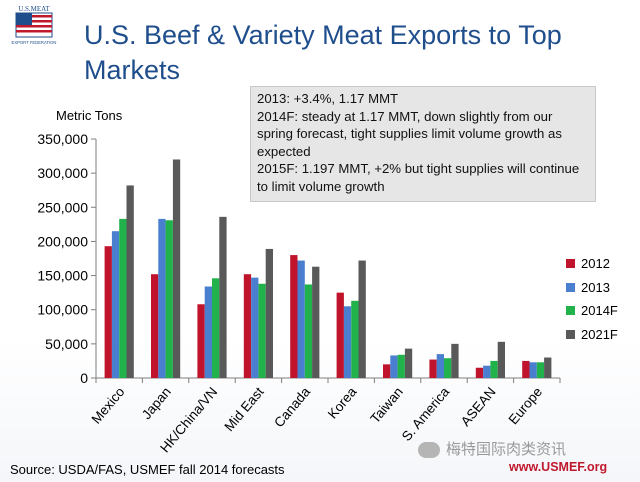 This screenshot has width=640, height=482. I want to click on bar-2014f-asean, so click(494, 369).